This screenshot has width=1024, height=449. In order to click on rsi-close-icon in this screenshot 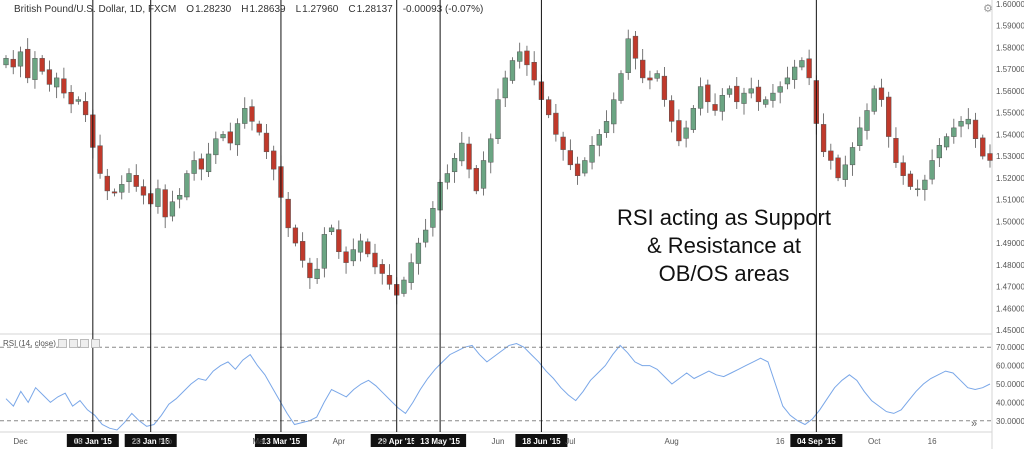, I will do `click(84, 343)`.